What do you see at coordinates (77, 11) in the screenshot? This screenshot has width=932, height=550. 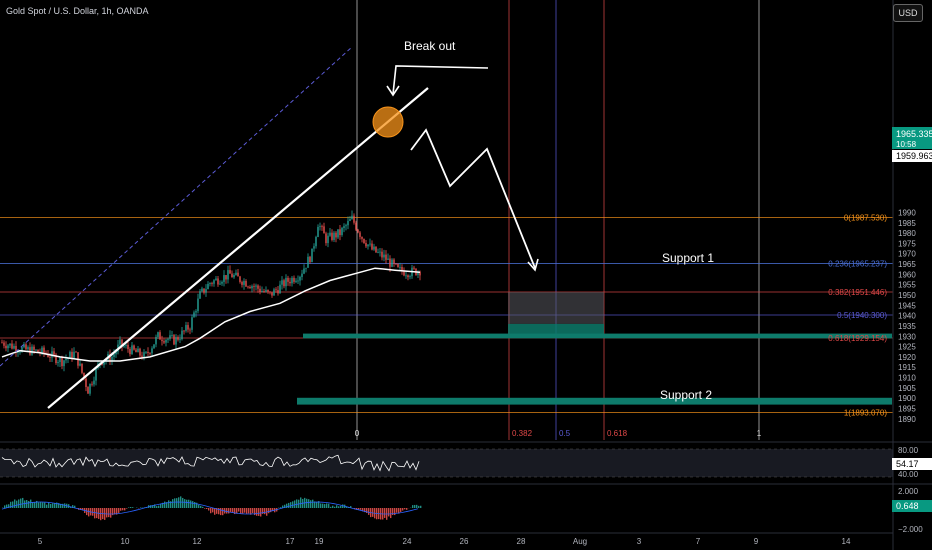 I see `chart-title: Gold Spot / U.S. Dollar, 1h, OANDA` at bounding box center [77, 11].